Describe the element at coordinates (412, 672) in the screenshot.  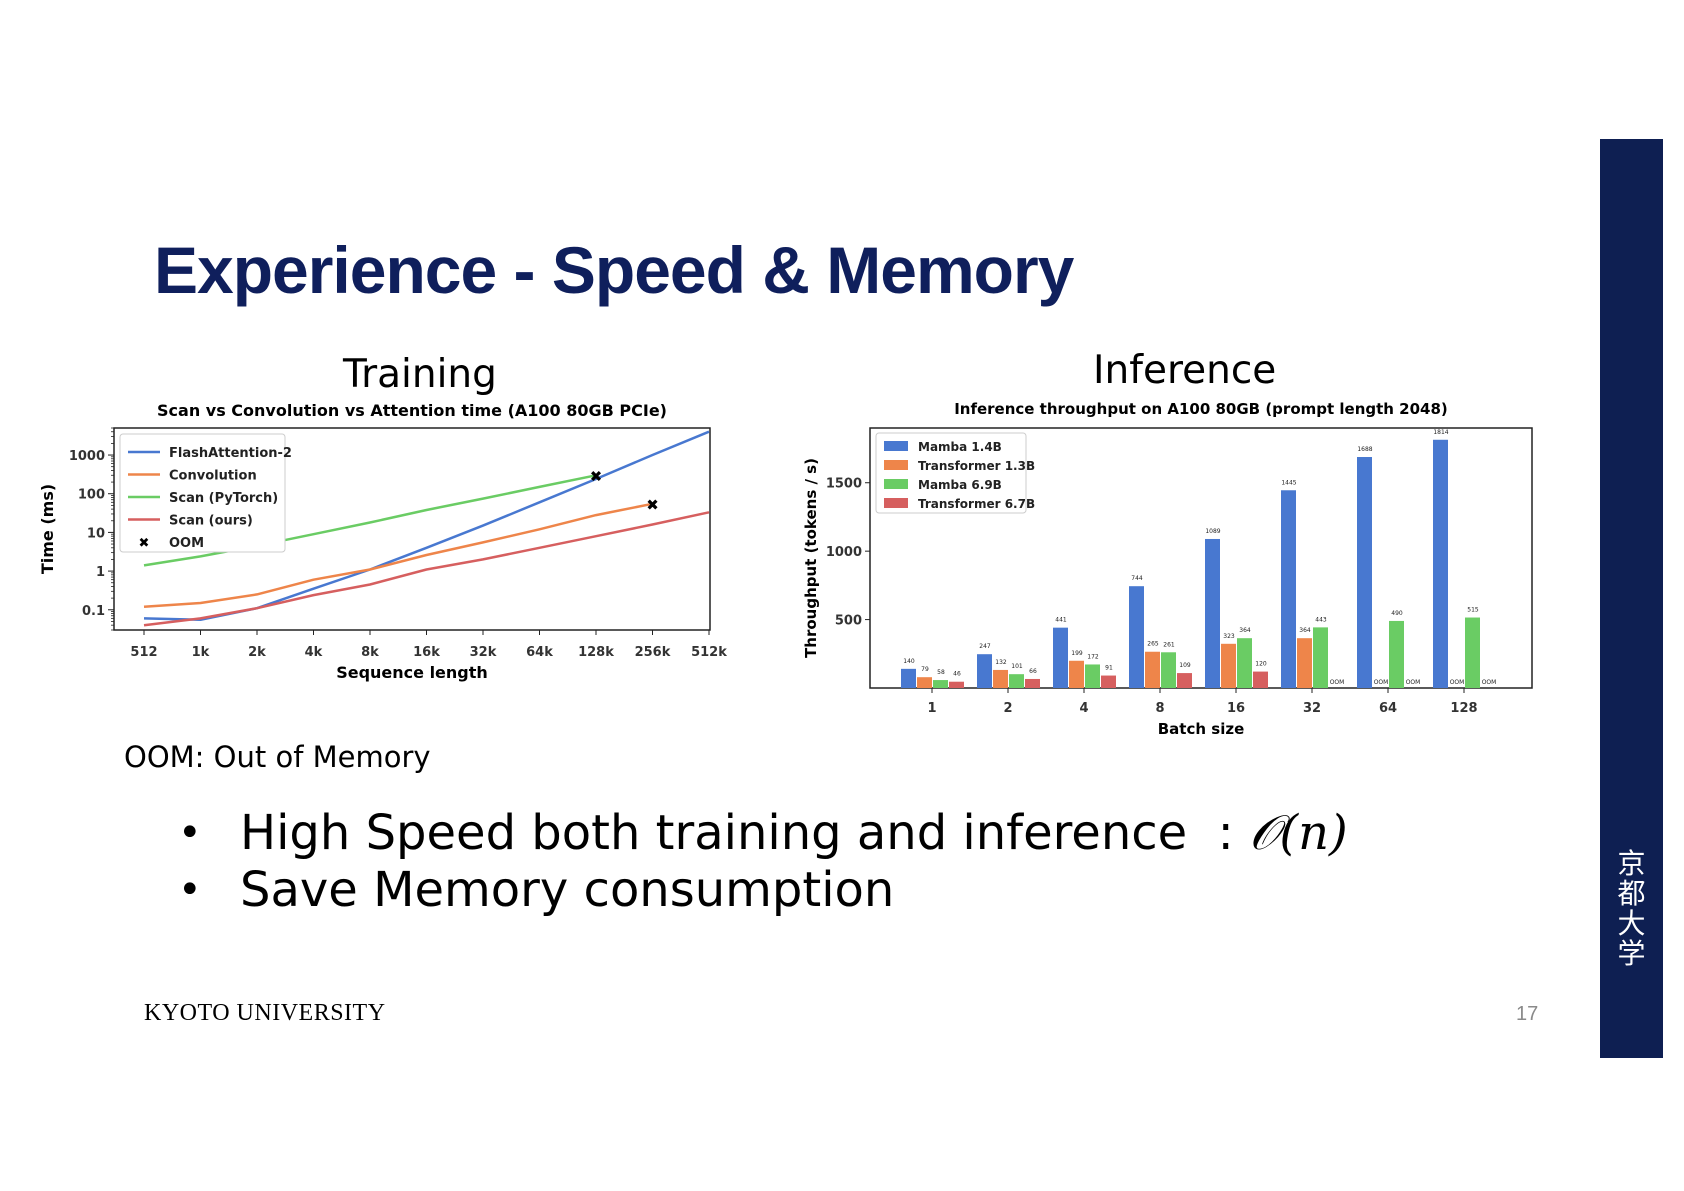
I see `x-axis-label: Sequence length` at that location.